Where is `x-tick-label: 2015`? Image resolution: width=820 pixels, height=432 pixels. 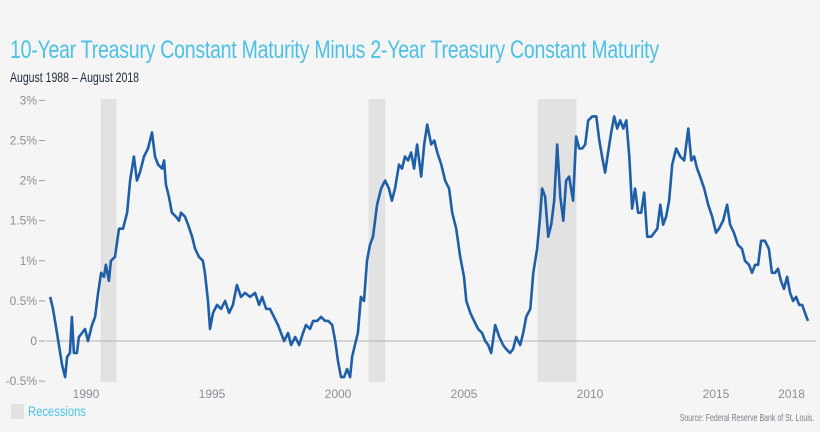
x-tick-label: 2015 is located at coordinates (716, 394).